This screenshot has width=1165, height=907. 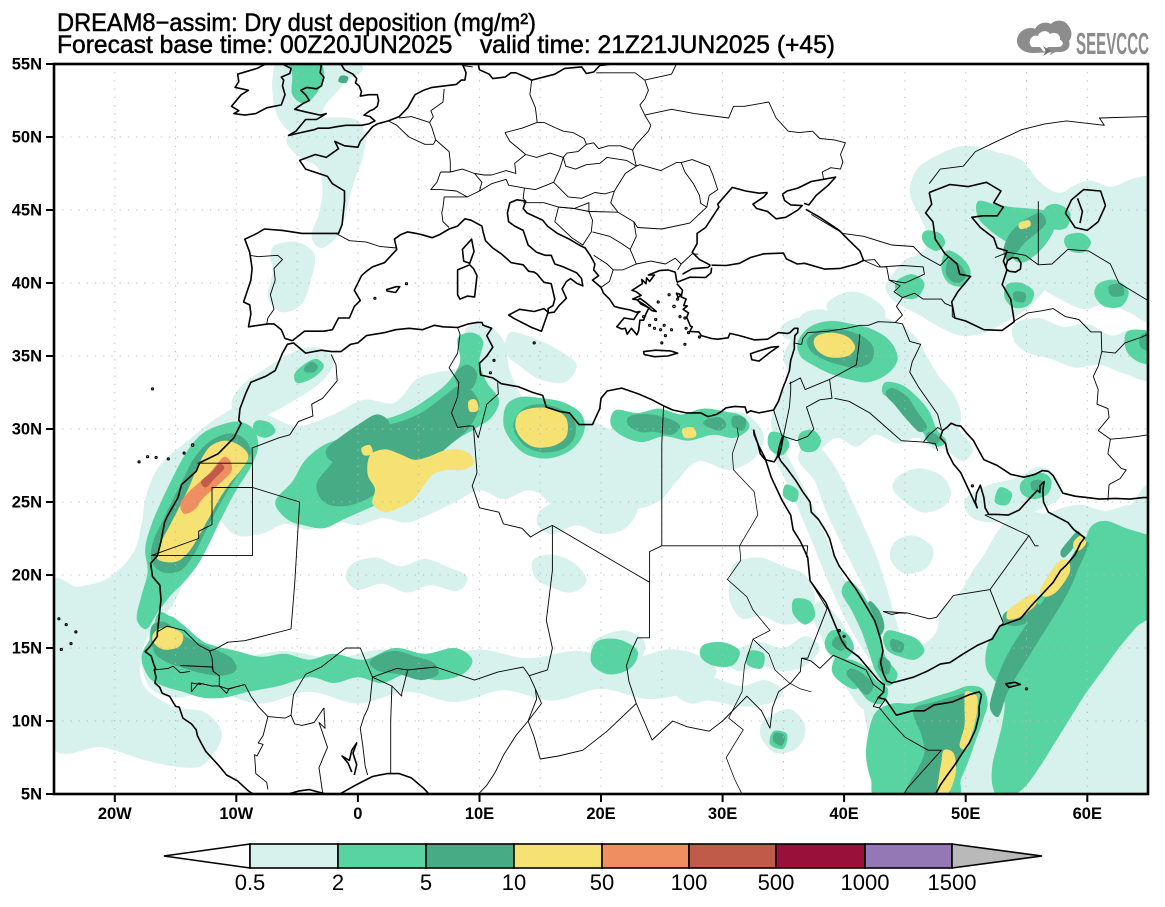 What do you see at coordinates (27, 722) in the screenshot?
I see `svg-text: 10N` at bounding box center [27, 722].